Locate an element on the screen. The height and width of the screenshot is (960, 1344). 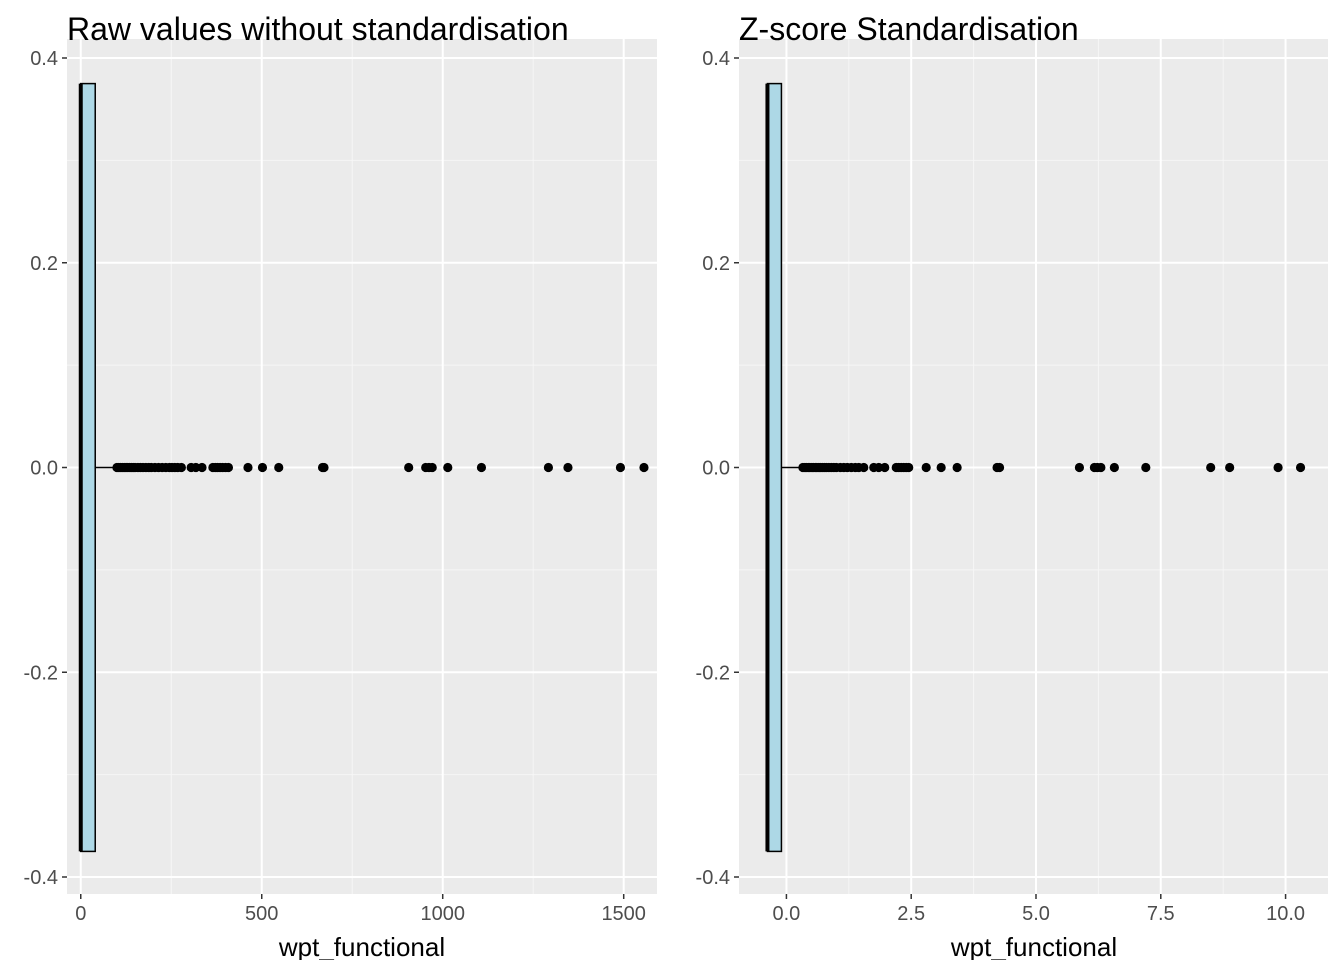
x-tick-label: 5.0 is located at coordinates (1036, 914).